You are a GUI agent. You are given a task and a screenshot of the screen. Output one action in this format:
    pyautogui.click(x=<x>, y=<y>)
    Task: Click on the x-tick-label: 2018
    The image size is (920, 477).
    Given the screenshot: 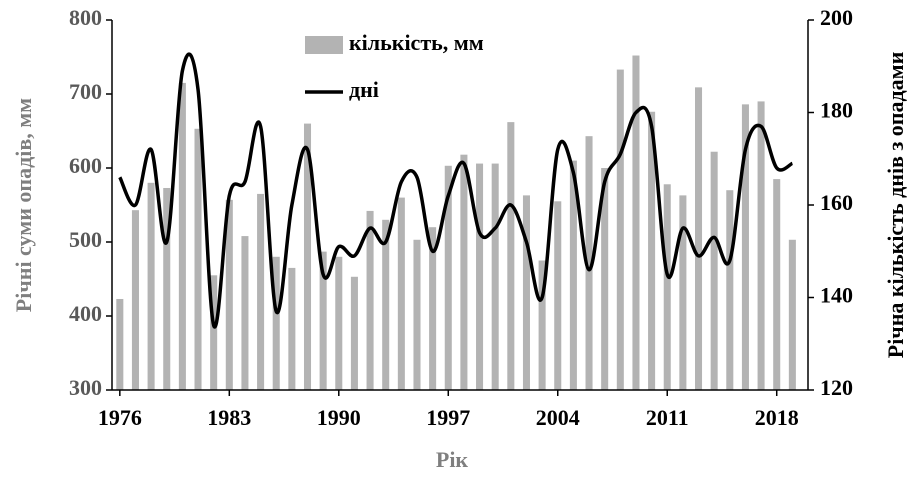 What is the action you would take?
    pyautogui.click(x=777, y=417)
    